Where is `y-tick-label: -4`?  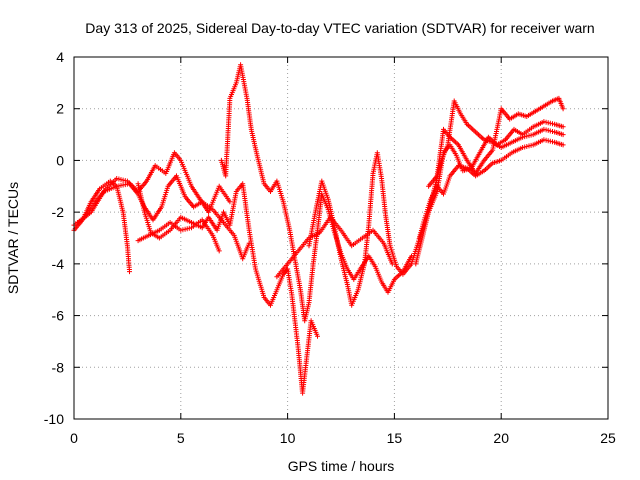
y-tick-label: -4 is located at coordinates (58, 264).